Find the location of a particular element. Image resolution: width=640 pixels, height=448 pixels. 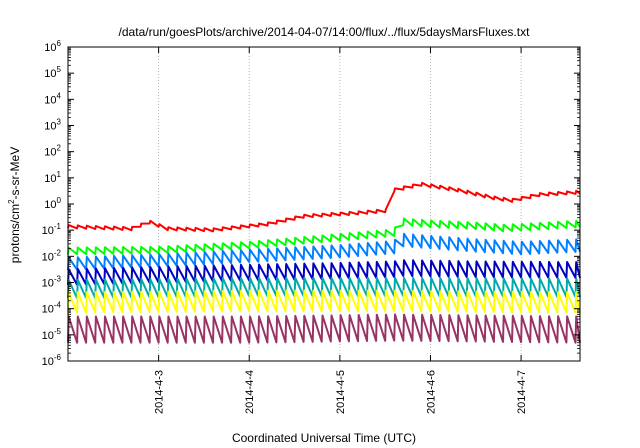

y-tick-label-exp: 4 is located at coordinates (59, 95).